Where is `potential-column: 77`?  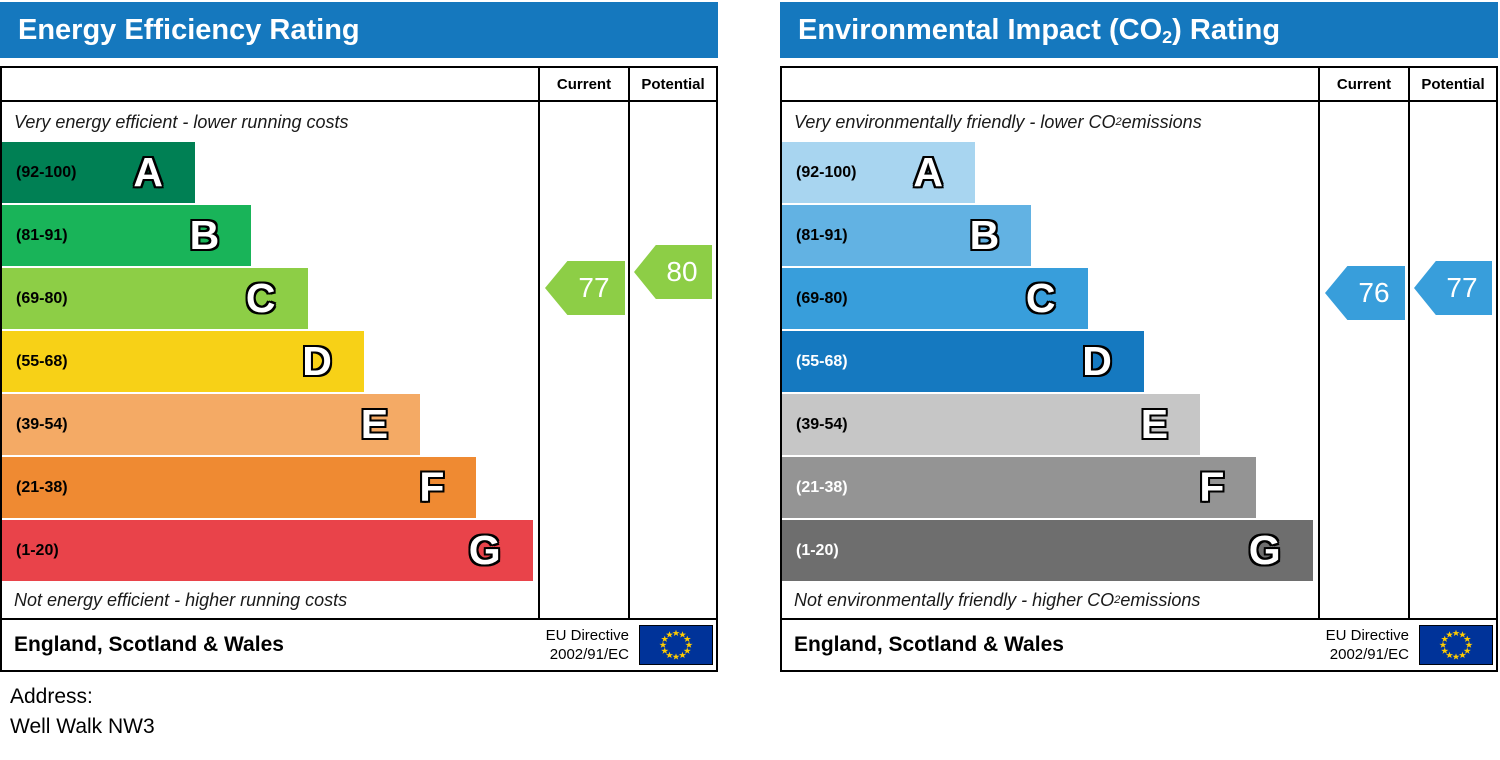 potential-column: 77 is located at coordinates (1452, 360).